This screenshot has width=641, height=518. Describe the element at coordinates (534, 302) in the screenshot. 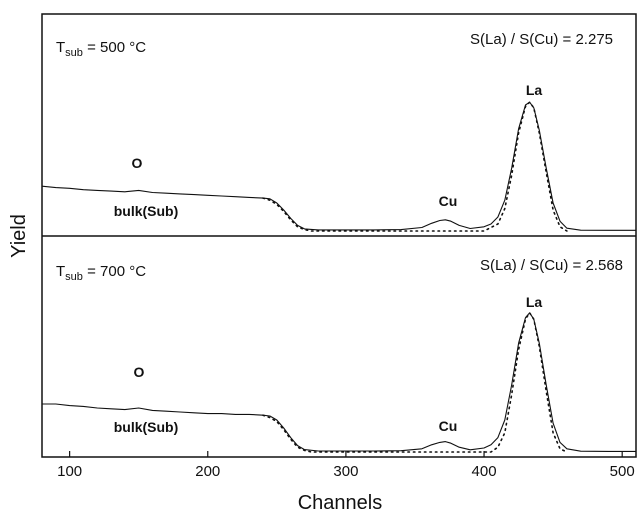

I see `panel-2-la-label: La` at that location.